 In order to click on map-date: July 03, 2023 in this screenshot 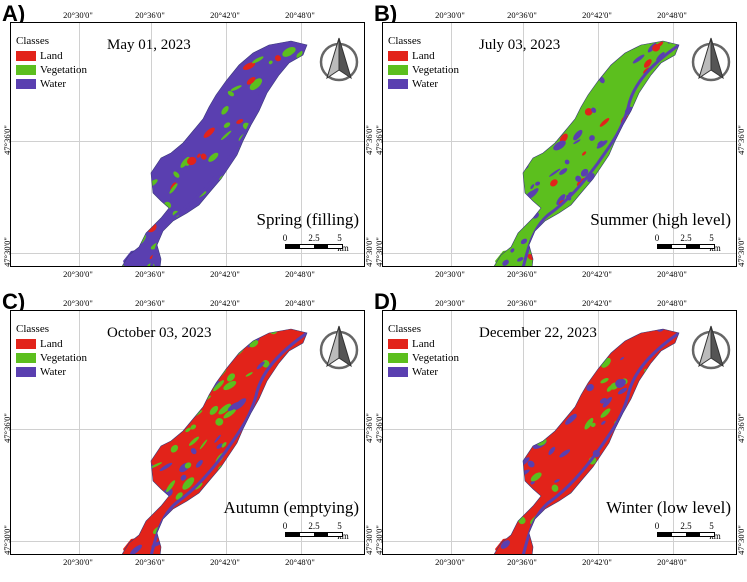, I will do `click(520, 45)`.